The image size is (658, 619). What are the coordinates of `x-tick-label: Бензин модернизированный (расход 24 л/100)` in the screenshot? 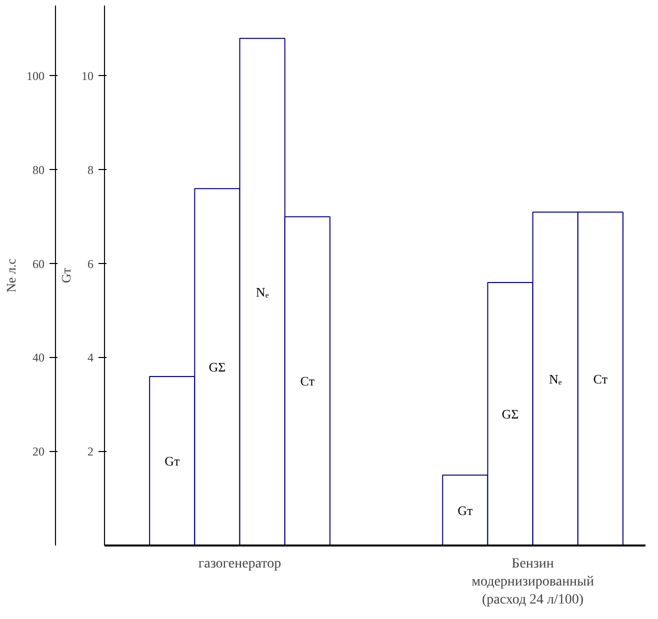 It's located at (533, 582).